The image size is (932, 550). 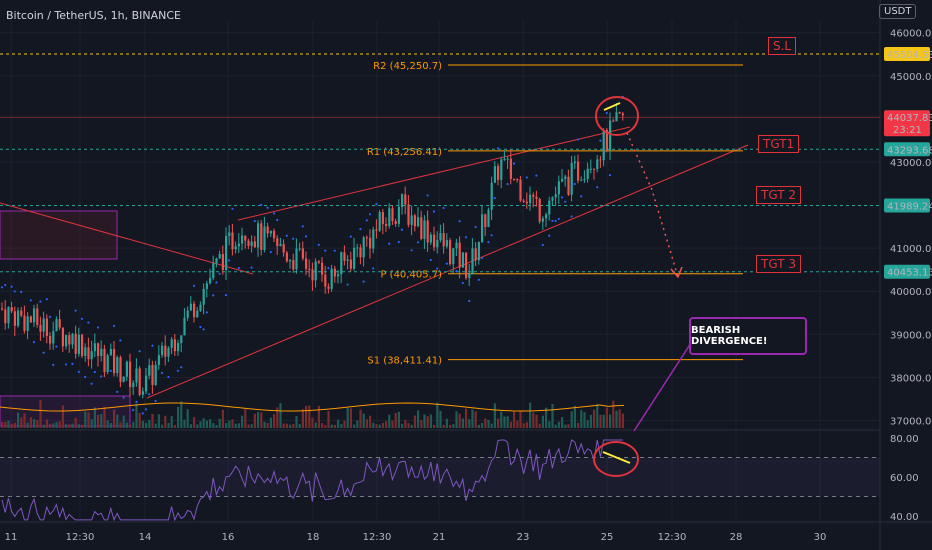 What do you see at coordinates (909, 55) in the screenshot?
I see `price-label: 45504.53` at bounding box center [909, 55].